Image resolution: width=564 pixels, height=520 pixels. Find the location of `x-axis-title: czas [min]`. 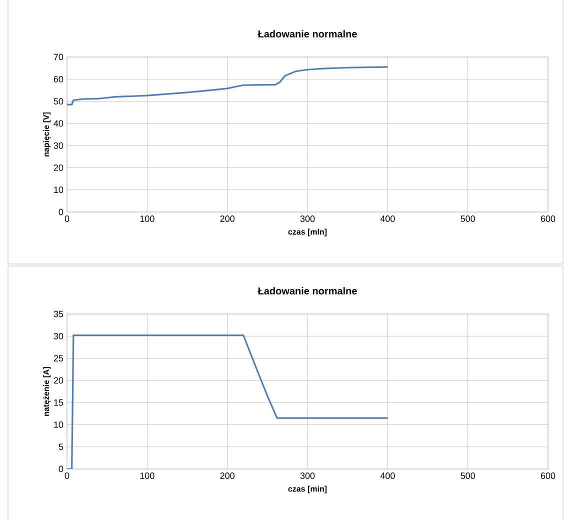

x-axis-title: czas [min] is located at coordinates (307, 490).